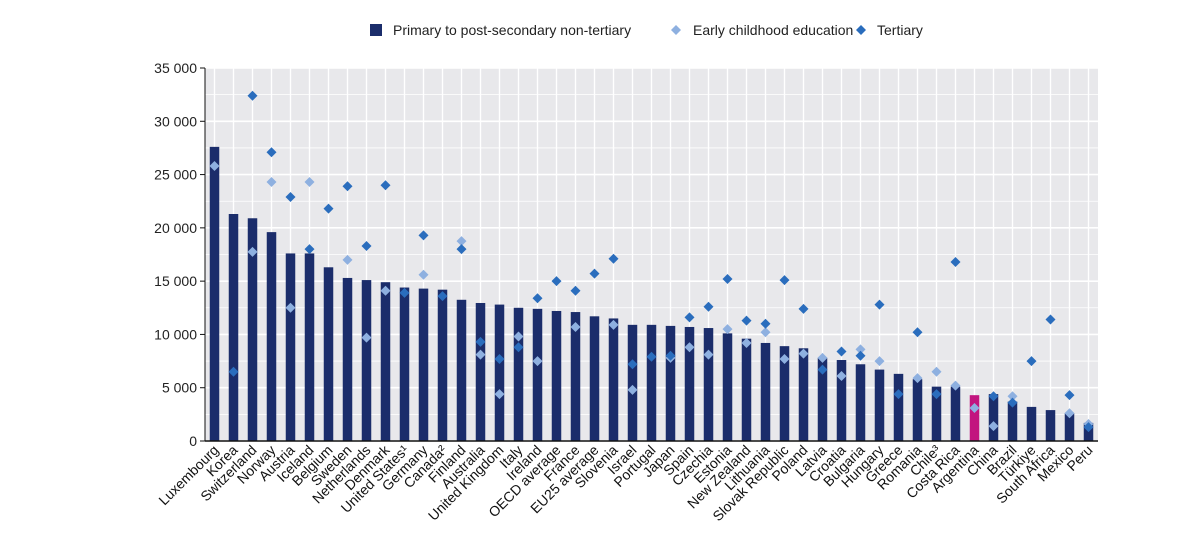 The width and height of the screenshot is (1200, 538). Describe the element at coordinates (974, 418) in the screenshot. I see `bar-argentina` at that location.